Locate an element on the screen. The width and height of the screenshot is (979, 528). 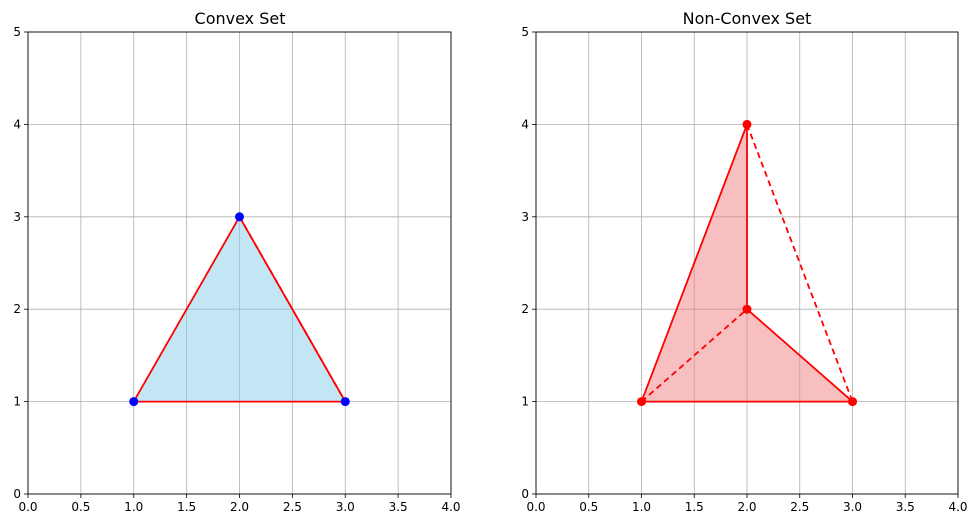
convex-set-title: Convex Set is located at coordinates (240, 18).